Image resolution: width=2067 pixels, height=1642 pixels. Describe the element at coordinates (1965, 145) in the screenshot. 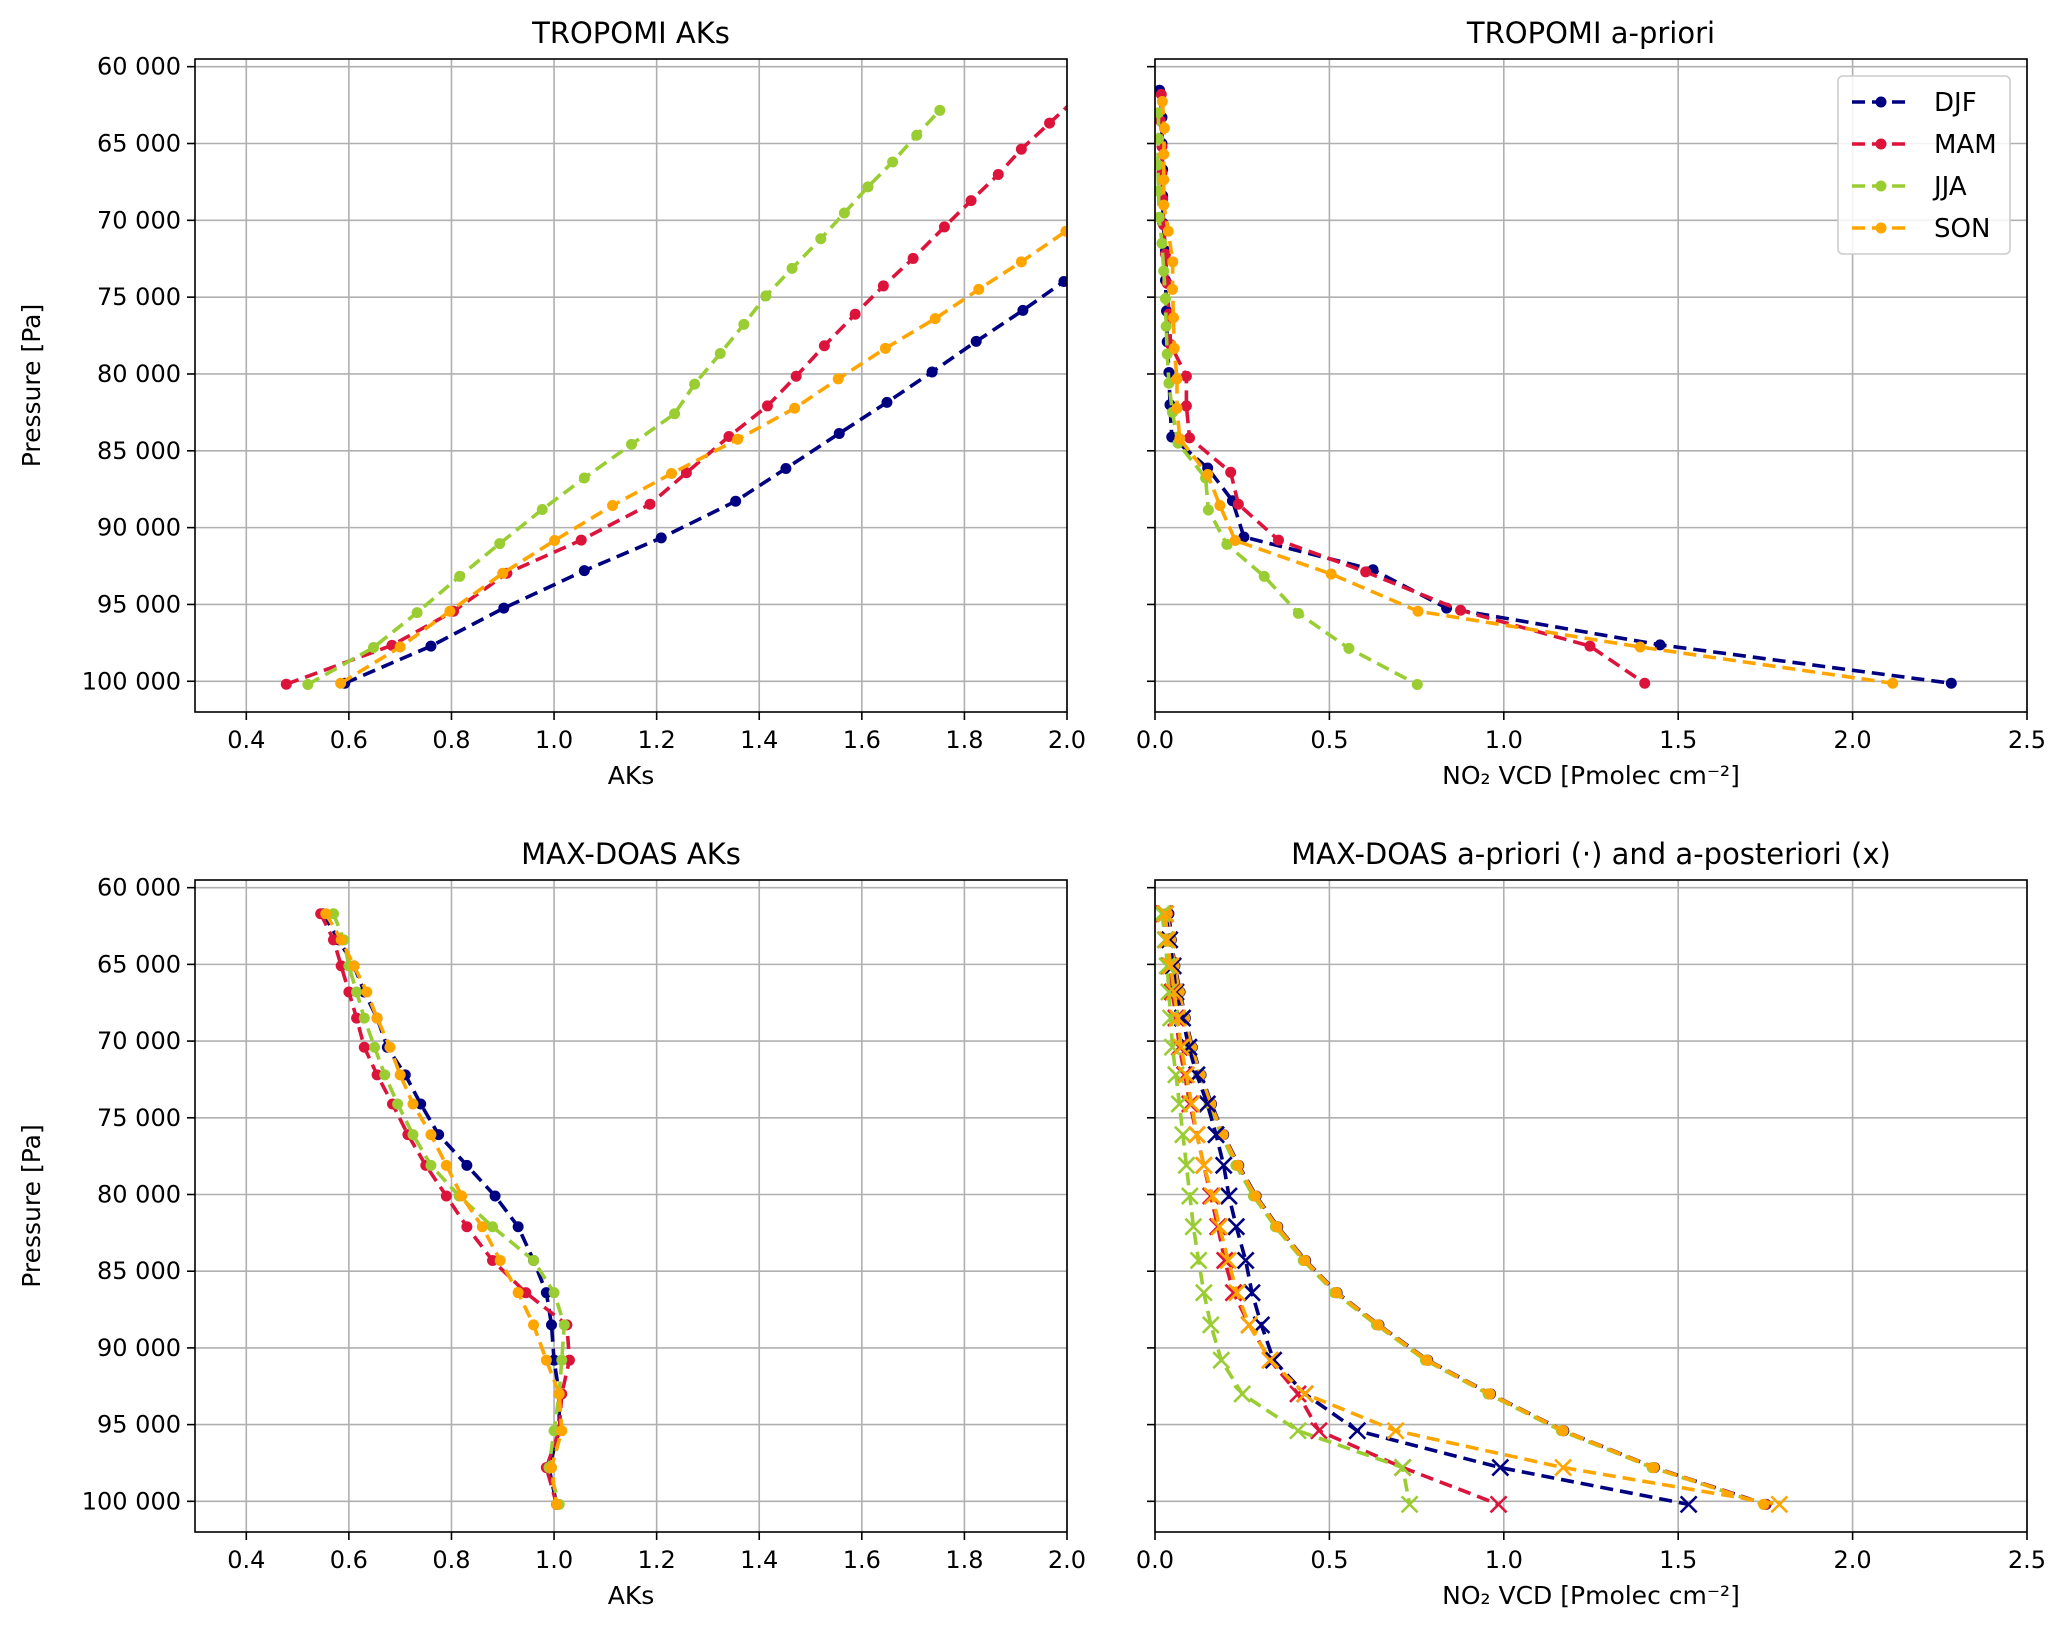

I see `legend-label: MAM` at that location.